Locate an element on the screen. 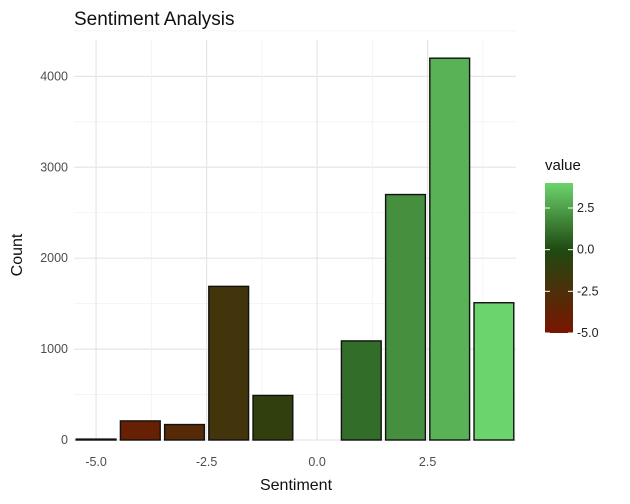 This screenshot has height=504, width=630. legend-tick-label: -2.5 is located at coordinates (588, 291).